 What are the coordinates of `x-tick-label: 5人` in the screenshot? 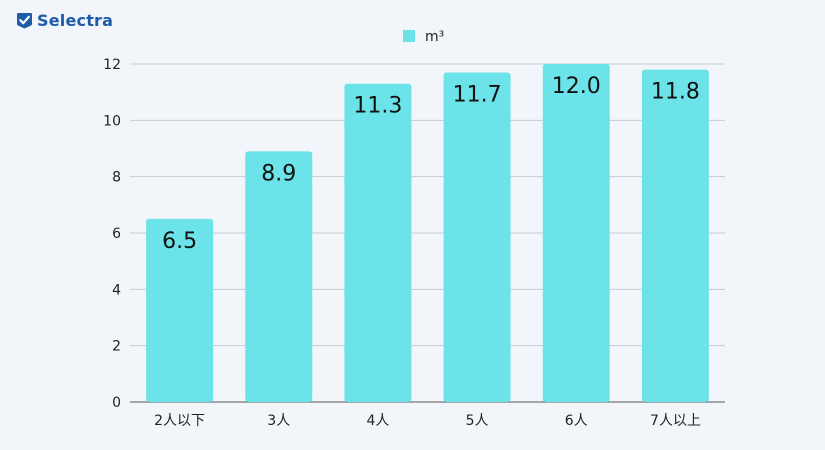 It's located at (477, 421).